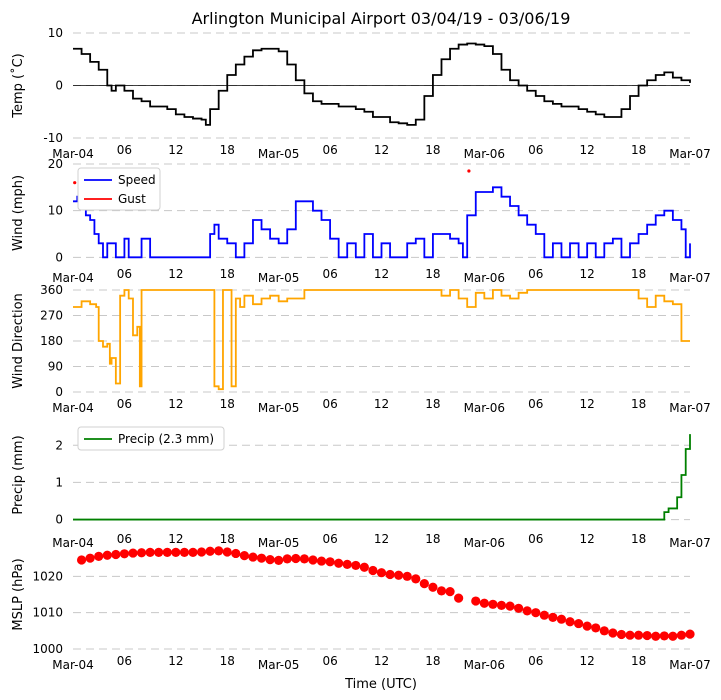  Describe the element at coordinates (689, 665) in the screenshot. I see `mslp-xtick-label: Mar-07` at that location.